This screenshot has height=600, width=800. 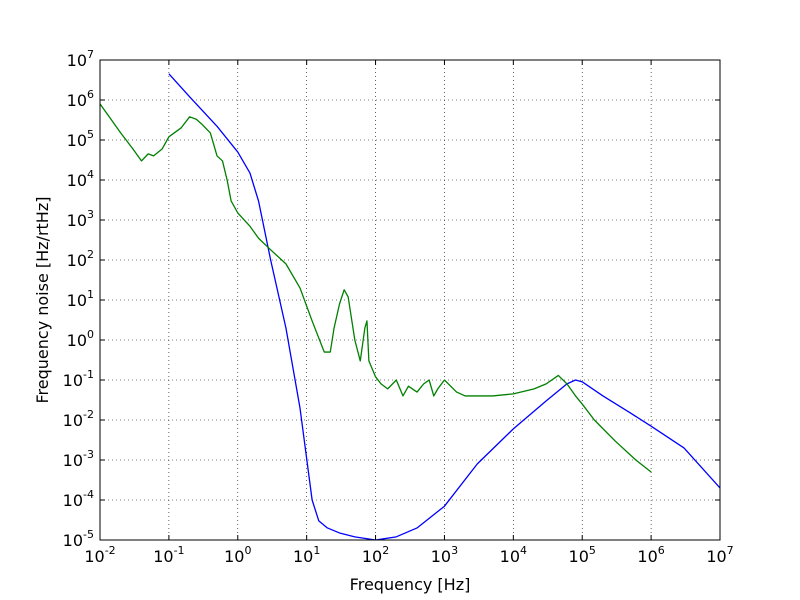 What do you see at coordinates (582, 555) in the screenshot?
I see `x-tick-label: 10⁵` at bounding box center [582, 555].